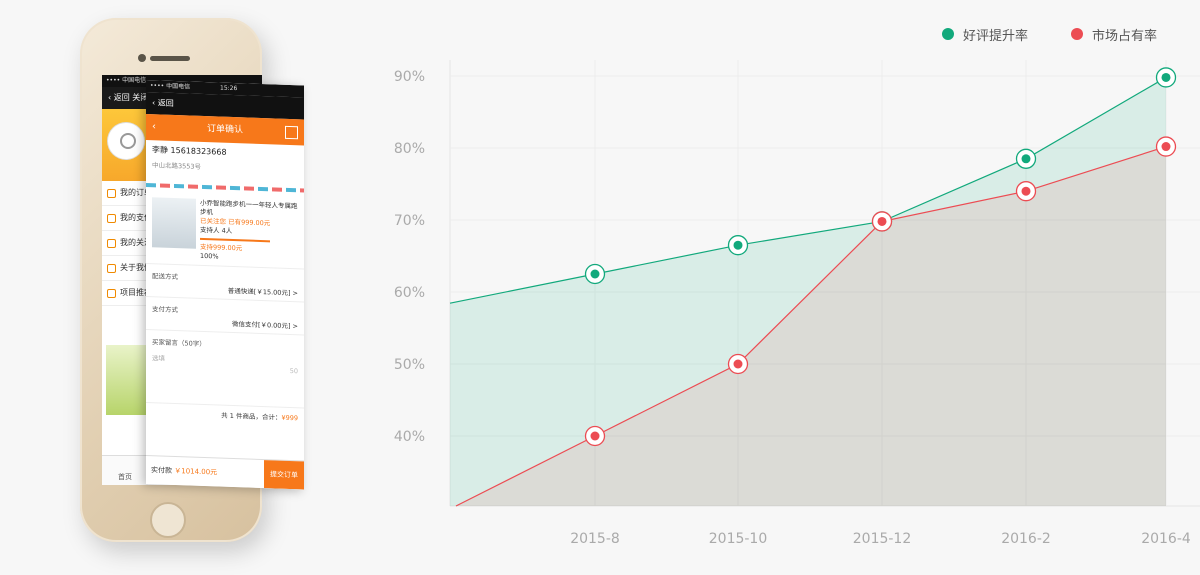  What do you see at coordinates (119, 97) in the screenshot?
I see `nav-back-link: ‹ 返回` at bounding box center [119, 97].